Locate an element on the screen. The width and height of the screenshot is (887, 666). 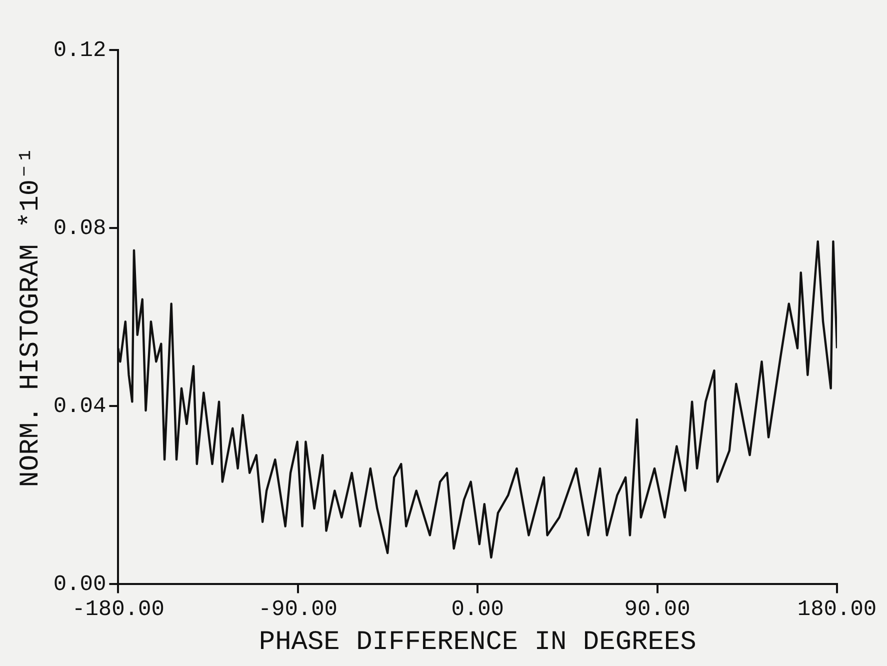
x-tick-label: -90.00 is located at coordinates (298, 609).